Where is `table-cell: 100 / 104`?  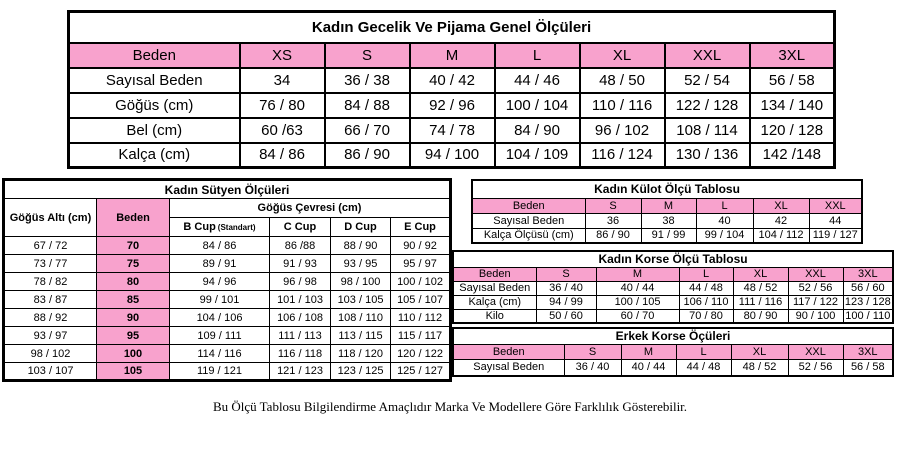 table-cell: 100 / 104 is located at coordinates (537, 105).